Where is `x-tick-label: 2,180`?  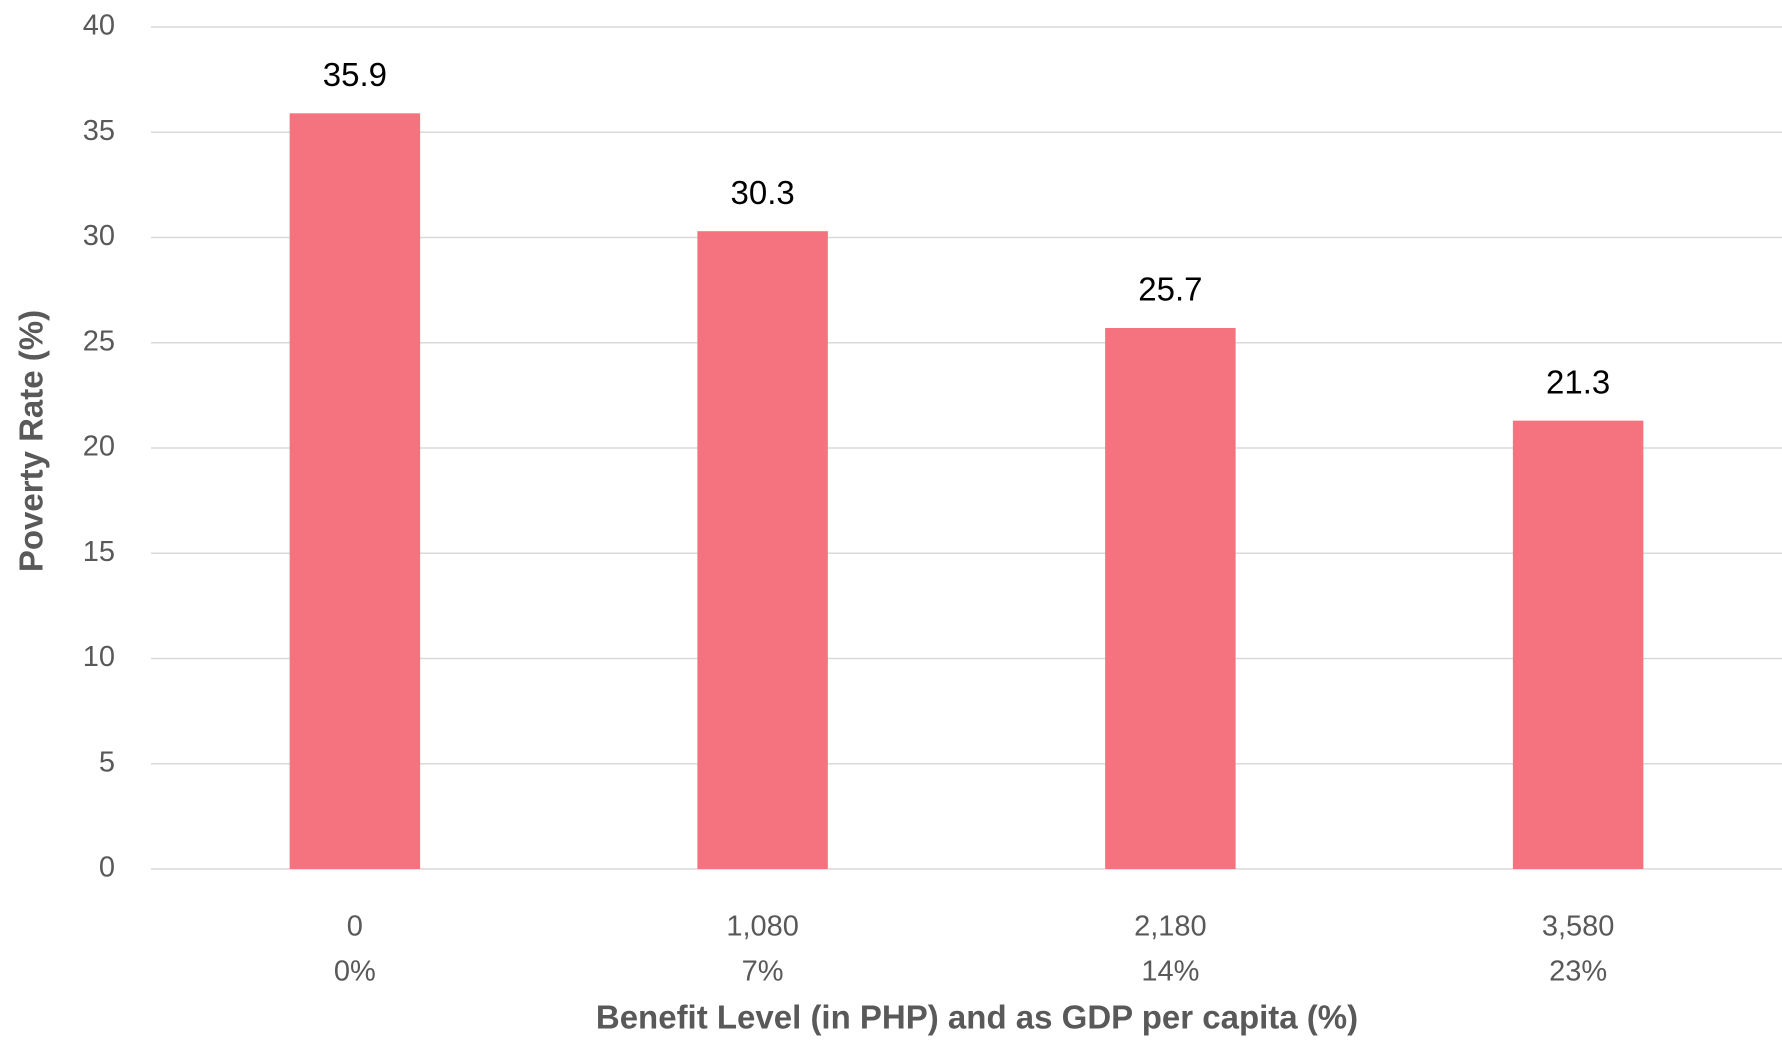 x-tick-label: 2,180 is located at coordinates (1170, 927).